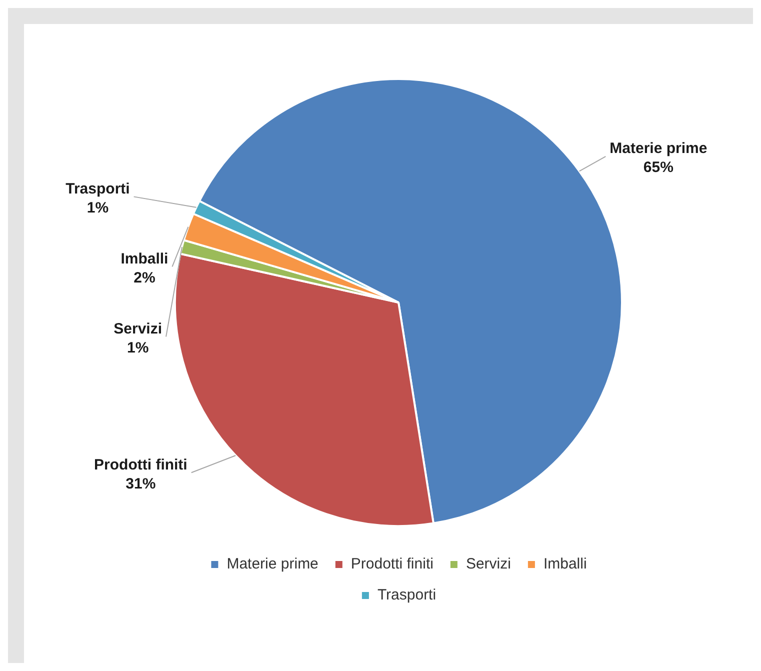 The height and width of the screenshot is (671, 761). What do you see at coordinates (138, 329) in the screenshot?
I see `slice-label: Servizi` at bounding box center [138, 329].